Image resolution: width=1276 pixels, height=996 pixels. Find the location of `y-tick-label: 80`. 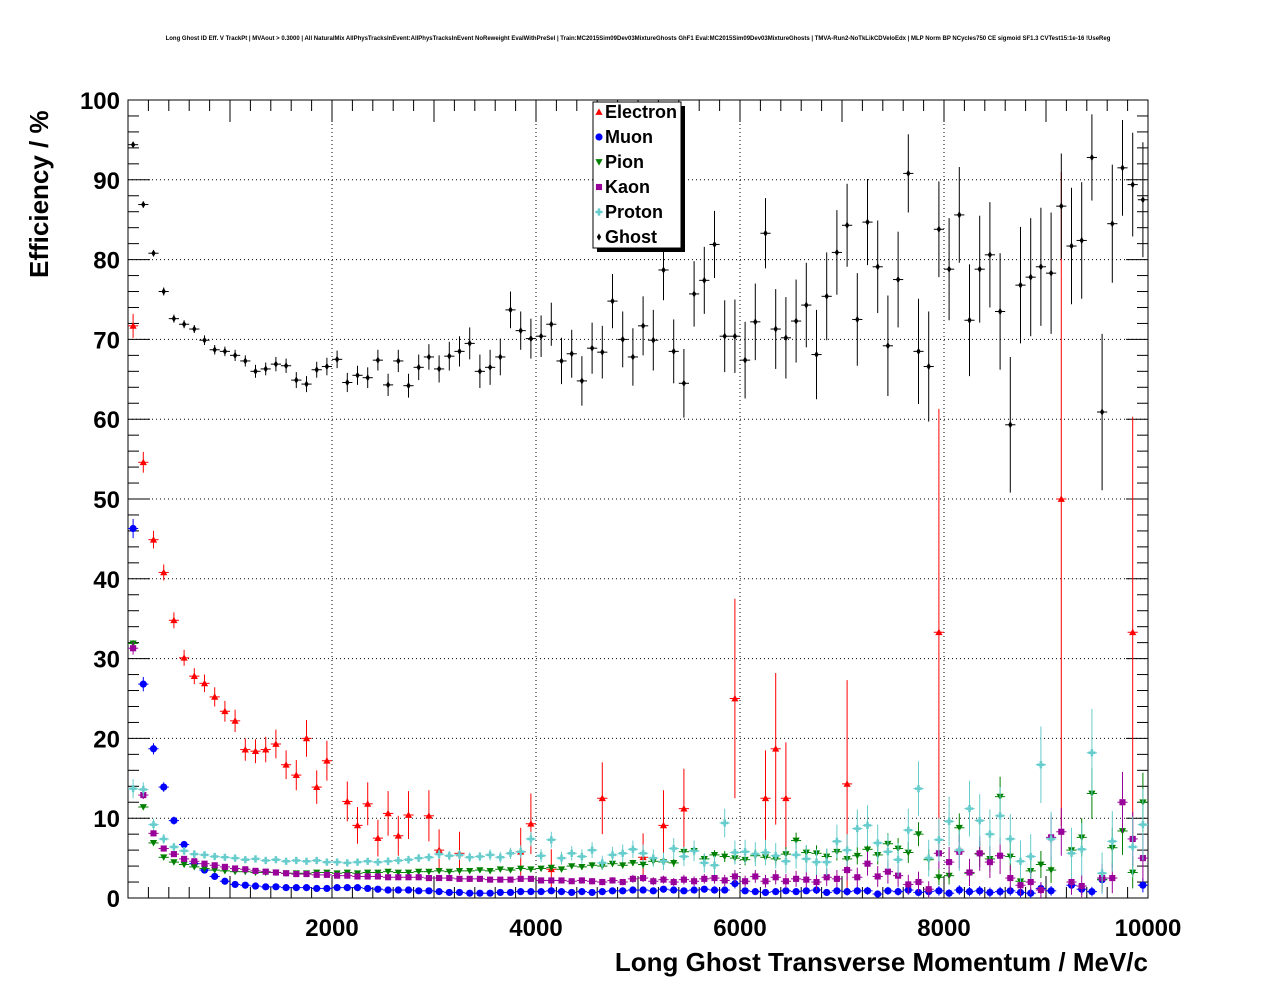

y-tick-label: 80 is located at coordinates (106, 261).